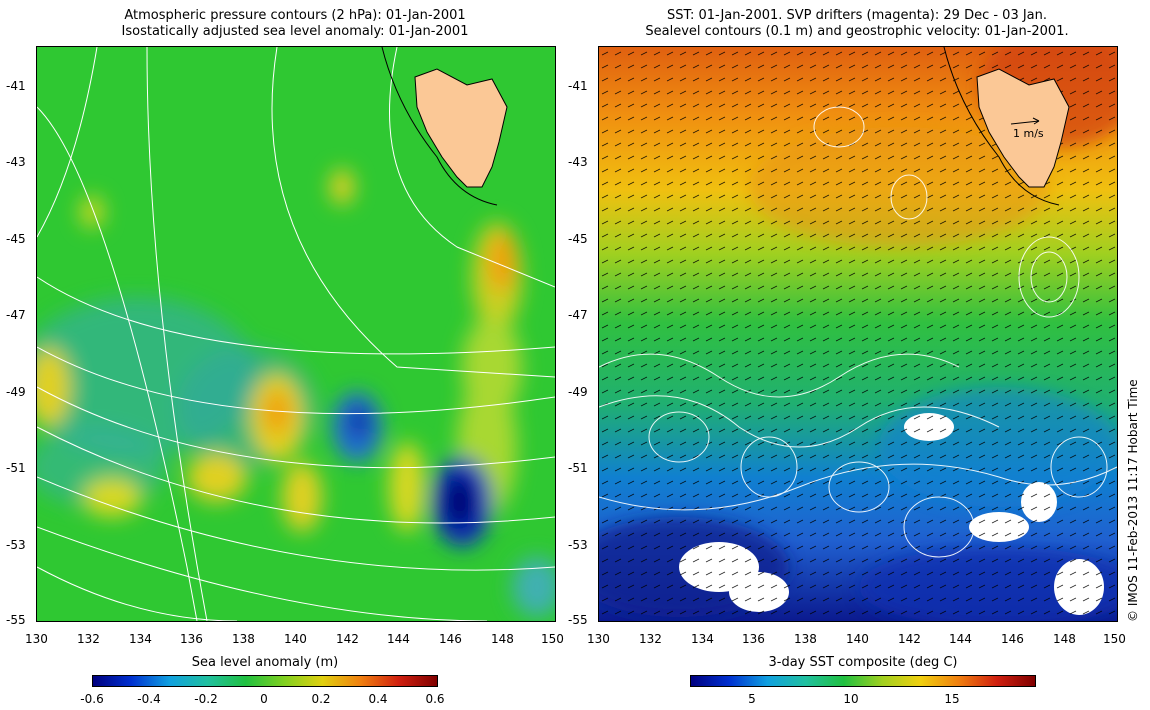 The height and width of the screenshot is (710, 1150). Describe the element at coordinates (909, 639) in the screenshot. I see `right-xtick-142: 142` at that location.